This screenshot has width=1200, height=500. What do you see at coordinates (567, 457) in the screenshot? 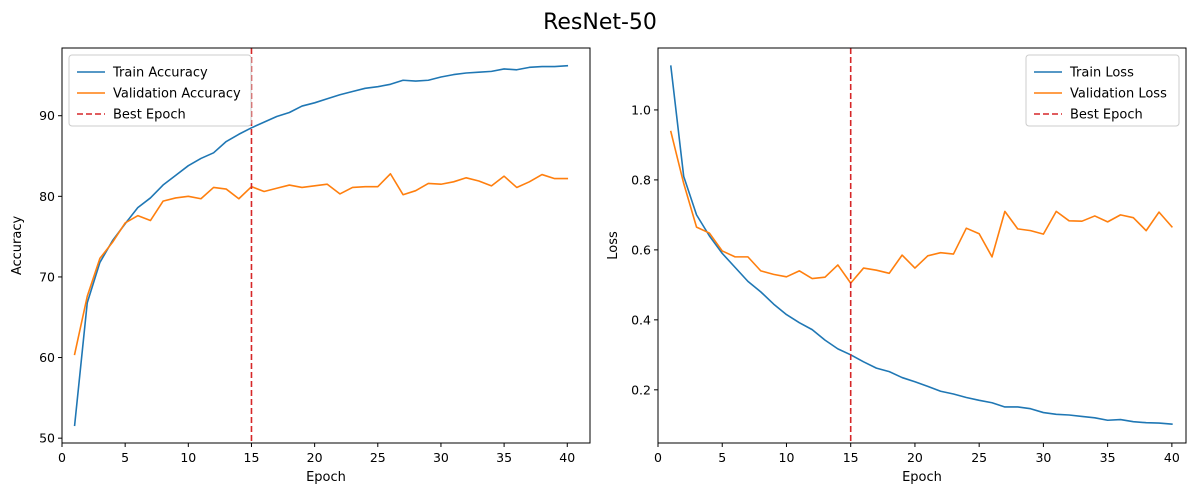
I see `accuracy-x-tick-label: 40` at bounding box center [567, 457].